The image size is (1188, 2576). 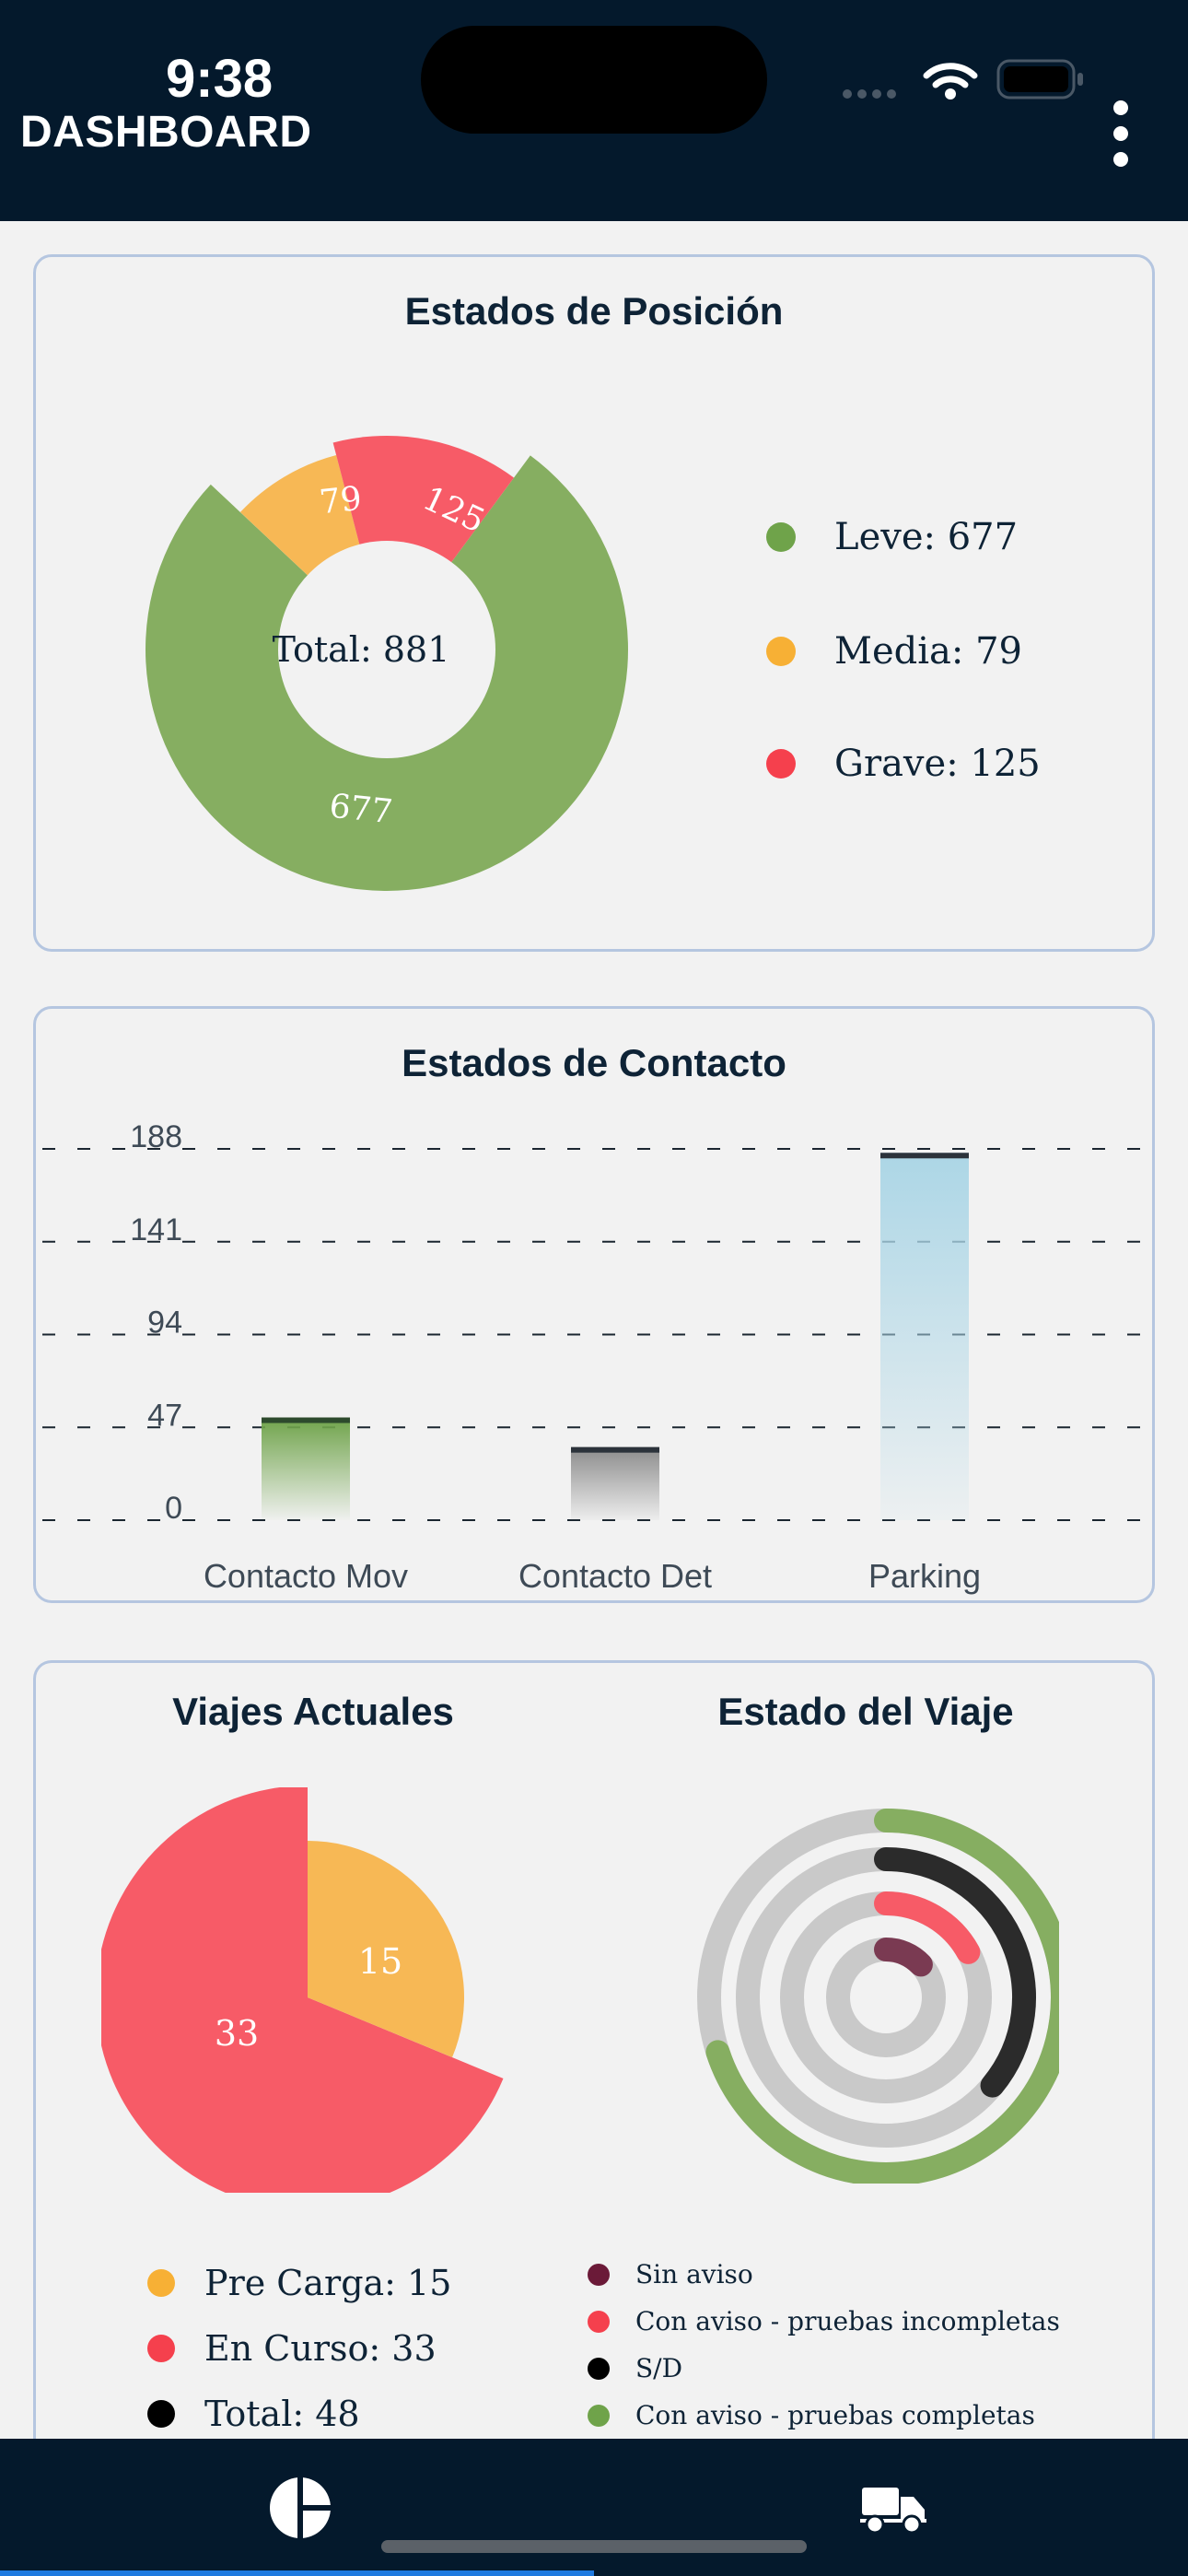 I want to click on bar-cap-contacto-det, so click(x=615, y=1449).